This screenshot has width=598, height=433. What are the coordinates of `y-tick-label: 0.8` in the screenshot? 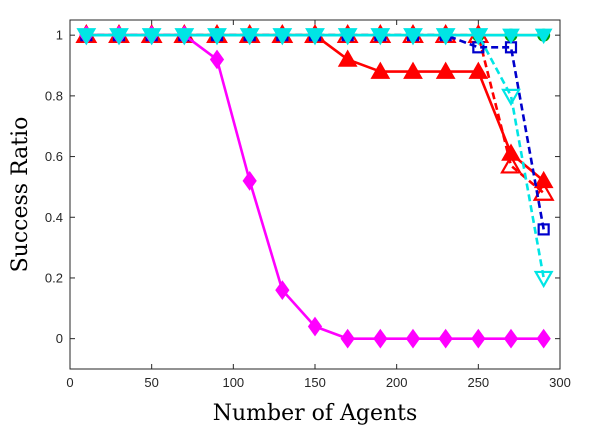 It's located at (54, 95).